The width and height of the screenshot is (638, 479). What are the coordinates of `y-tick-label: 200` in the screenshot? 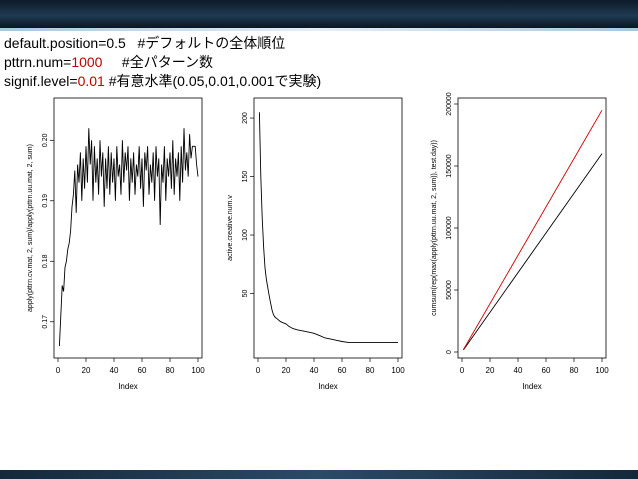 It's located at (245, 118).